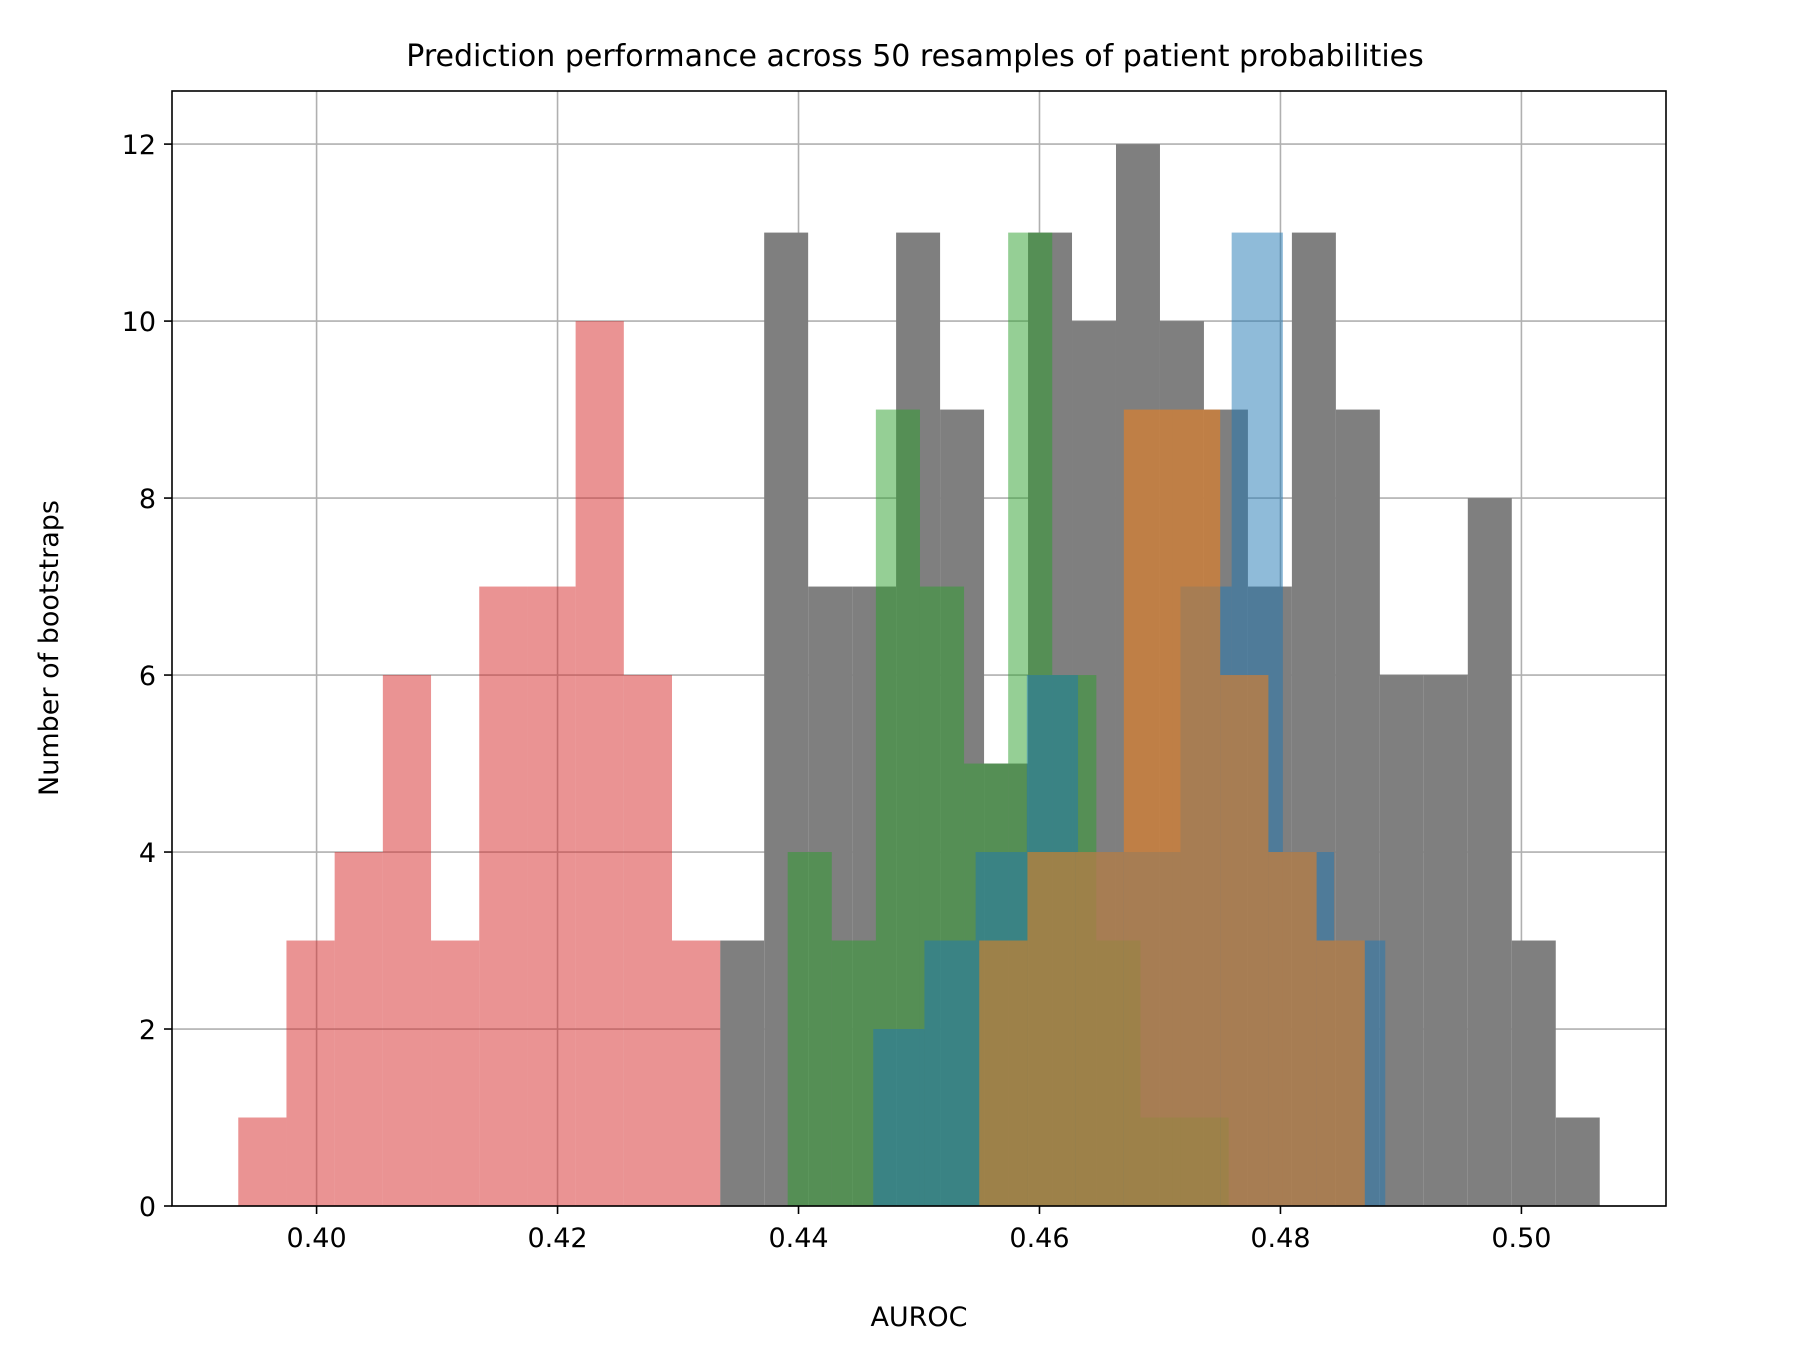 The image size is (1793, 1361). What do you see at coordinates (919, 1230) in the screenshot?
I see `x-axis: 0.40 0.42 0.44 0.46 0.48 0.50` at bounding box center [919, 1230].